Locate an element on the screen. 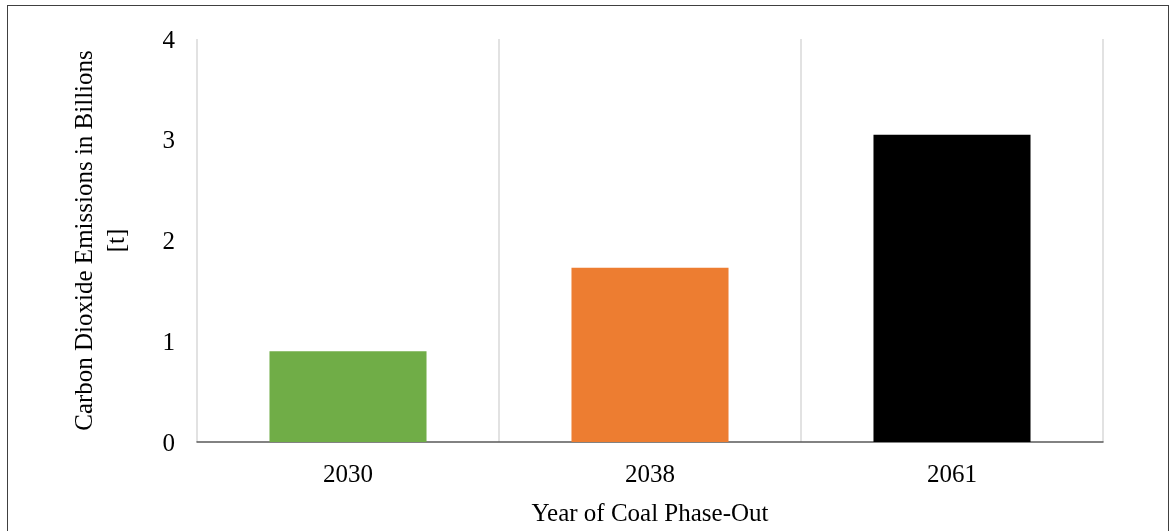  y-tick-label: 3 is located at coordinates (168, 140).